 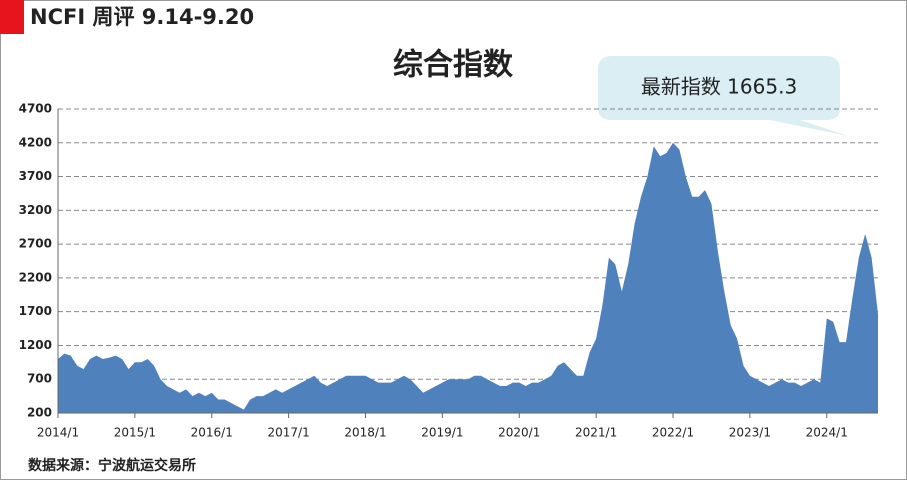 I want to click on y-tick-label: 3700, so click(x=35, y=176).